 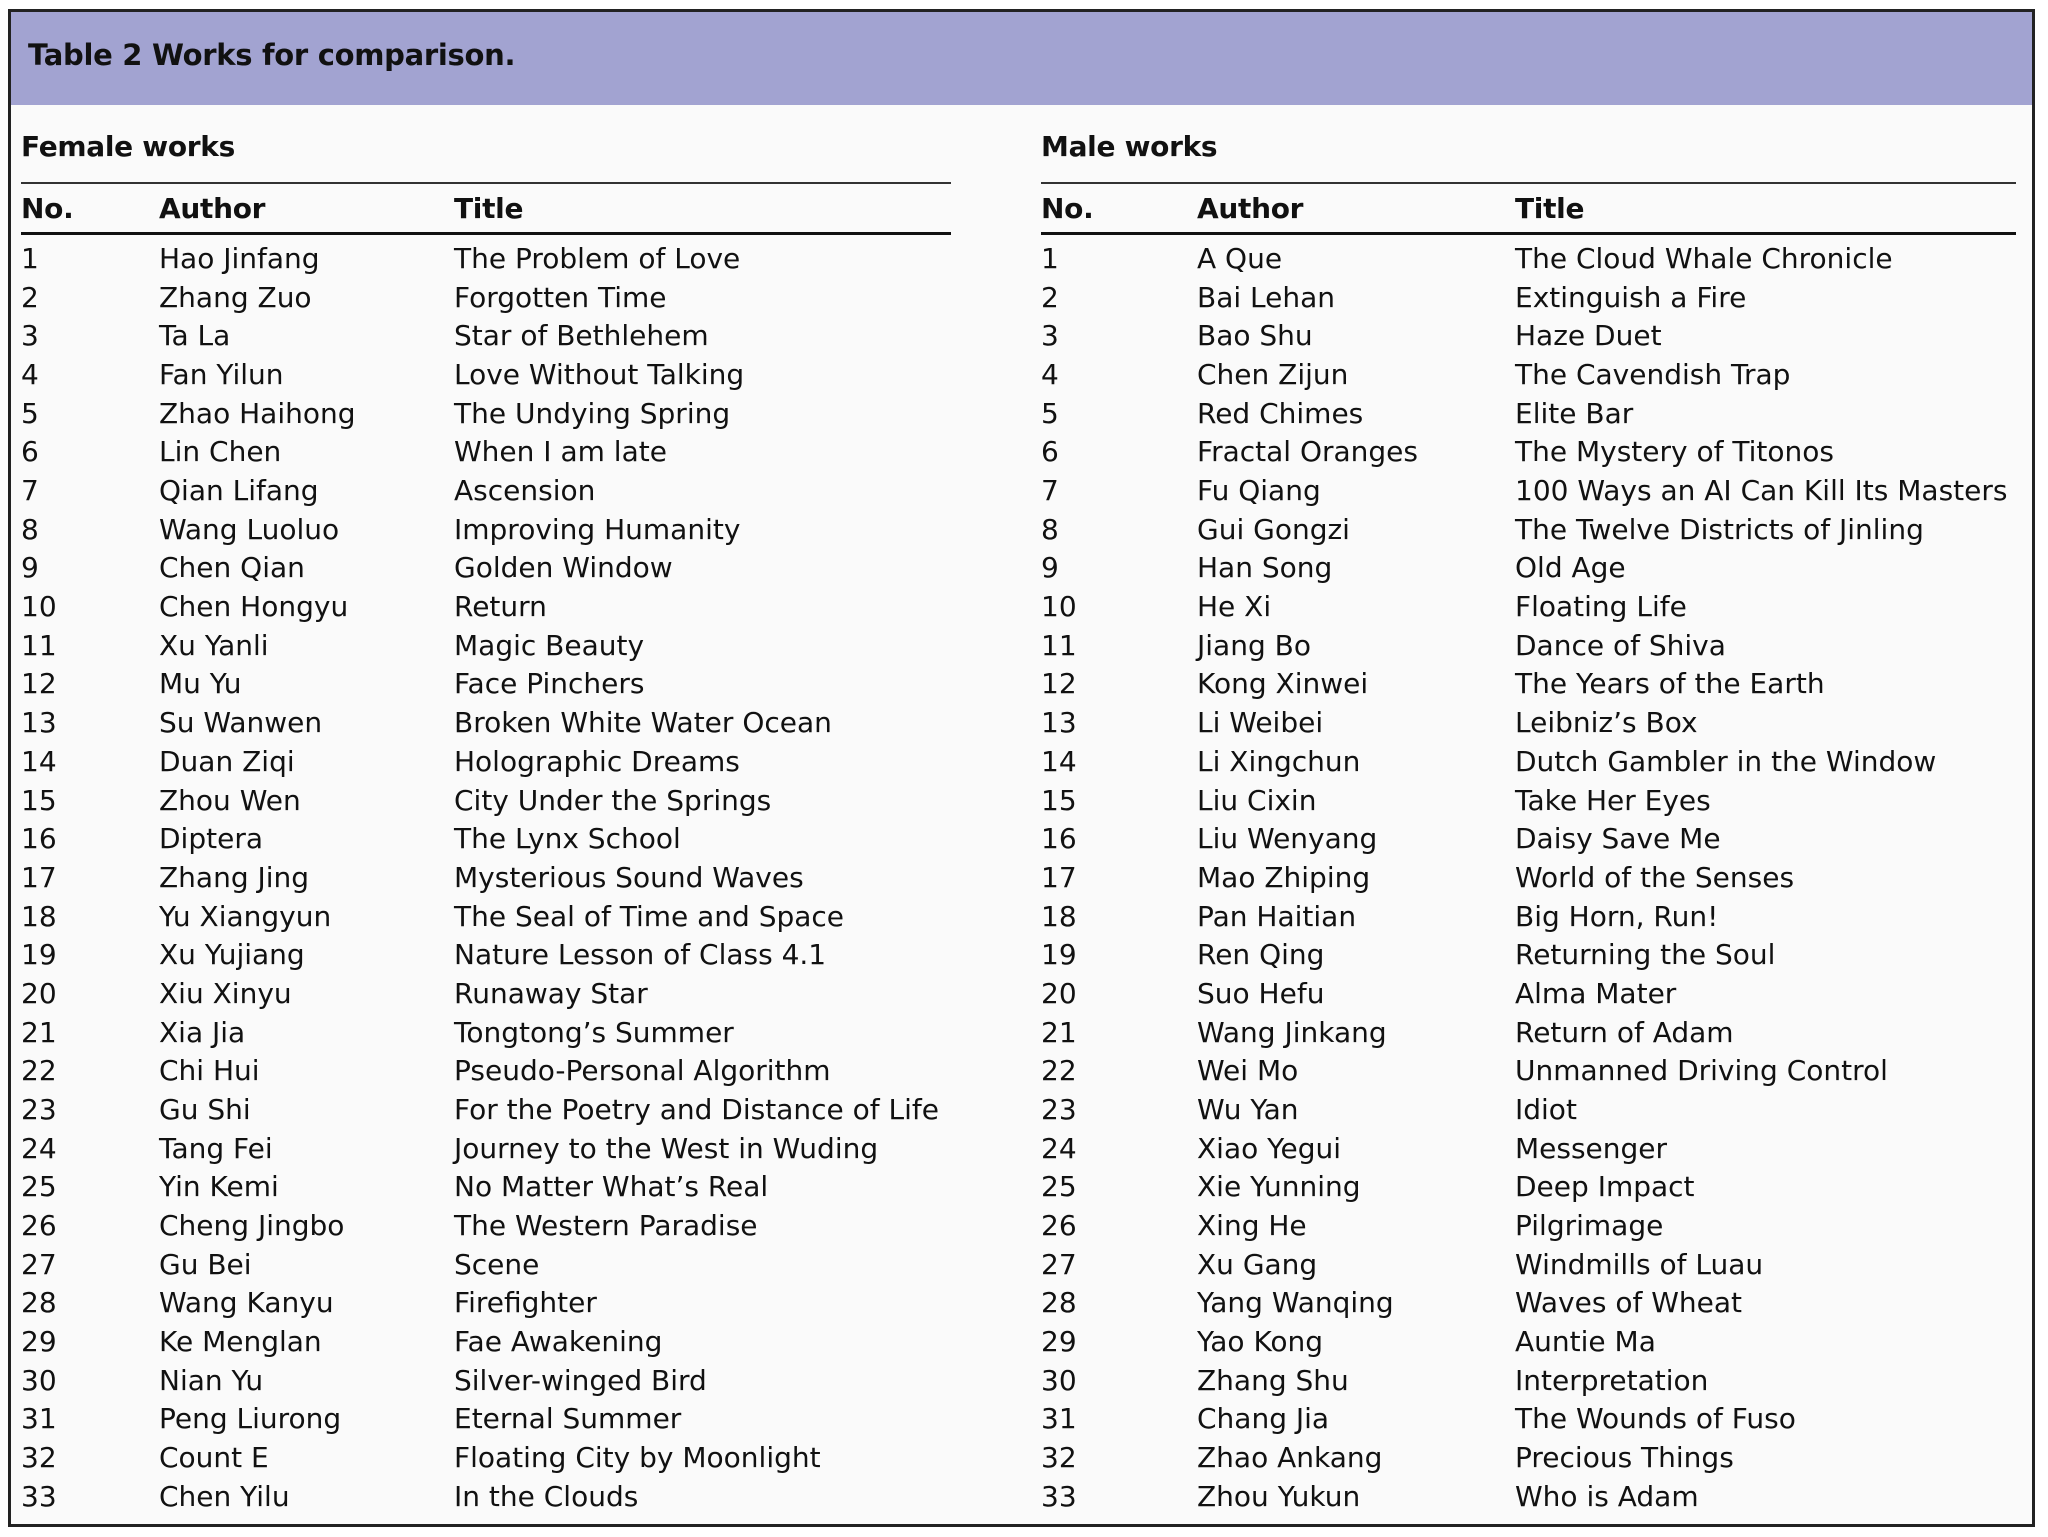 I want to click on female-works-heading: Female works, so click(x=128, y=146).